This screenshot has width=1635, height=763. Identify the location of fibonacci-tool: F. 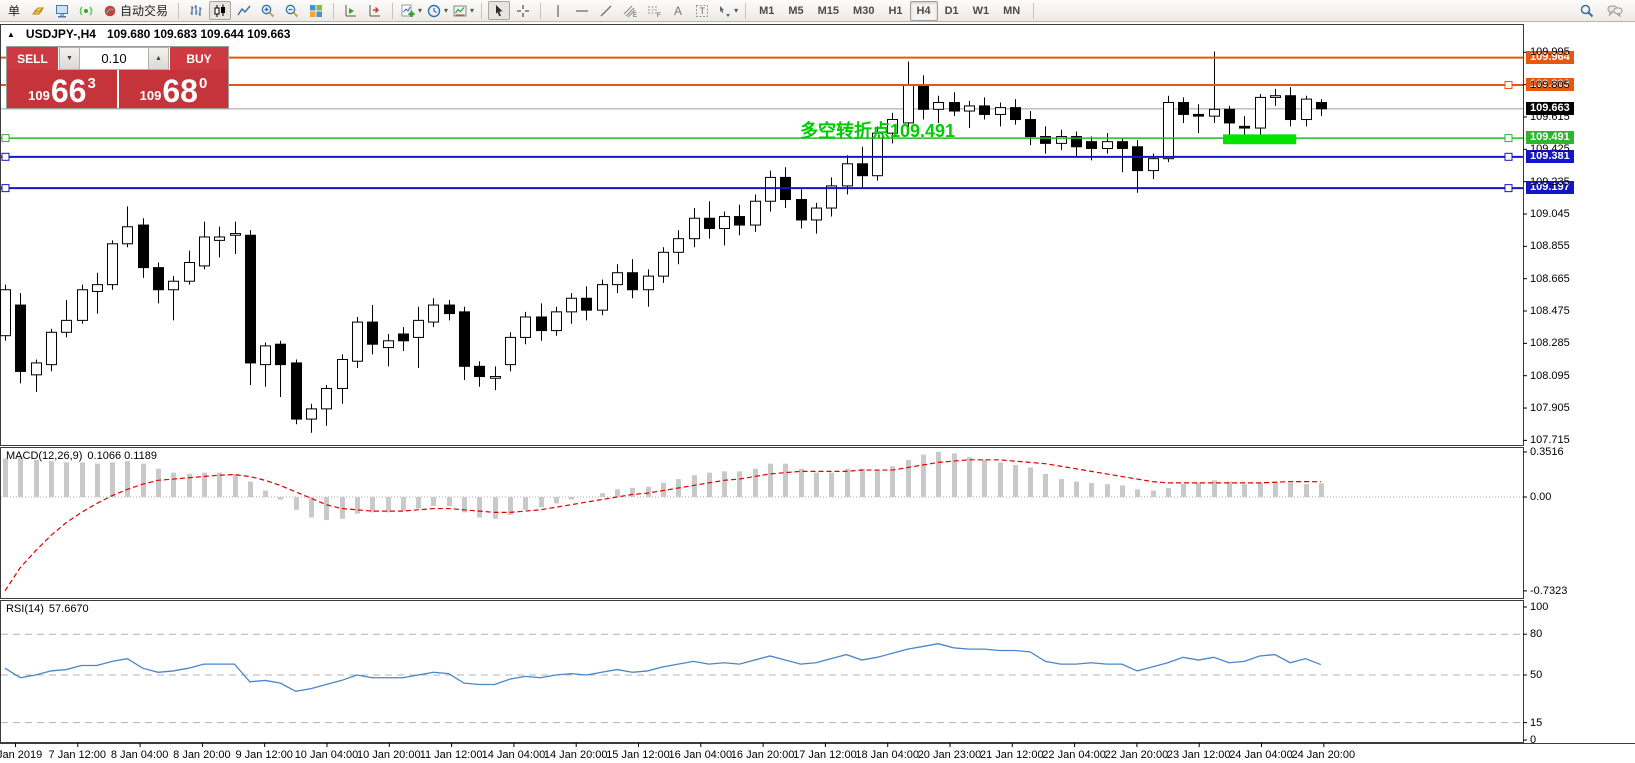
(654, 10).